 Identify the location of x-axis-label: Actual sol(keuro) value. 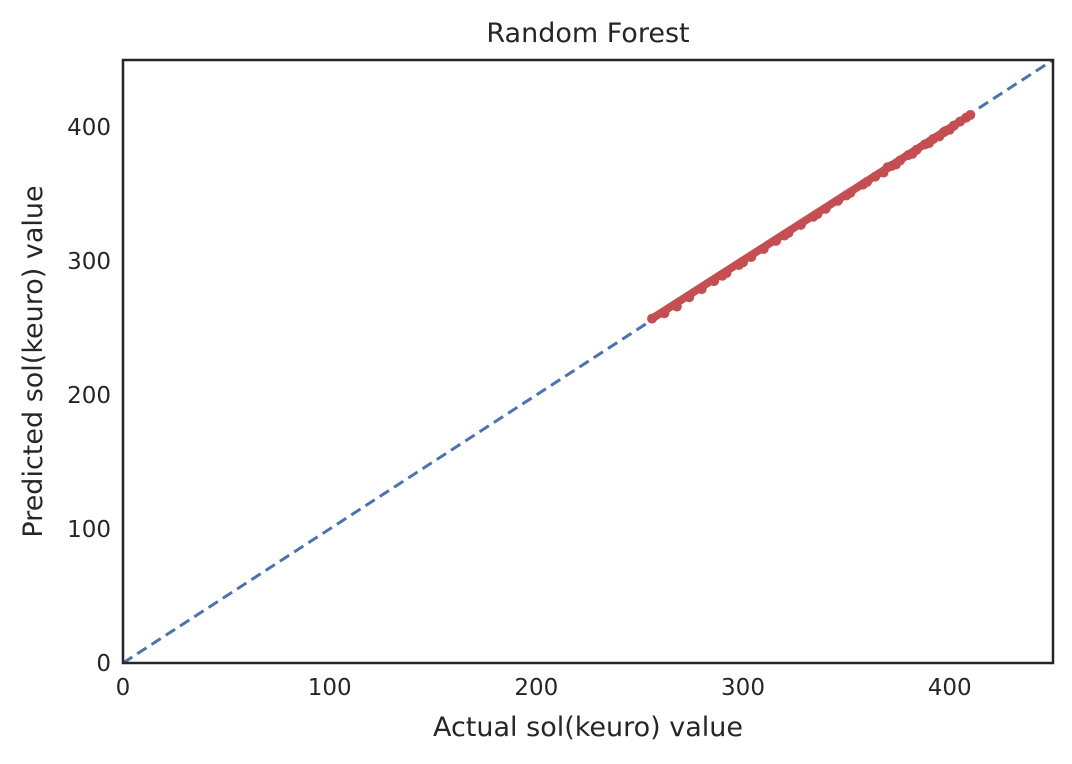
(588, 727).